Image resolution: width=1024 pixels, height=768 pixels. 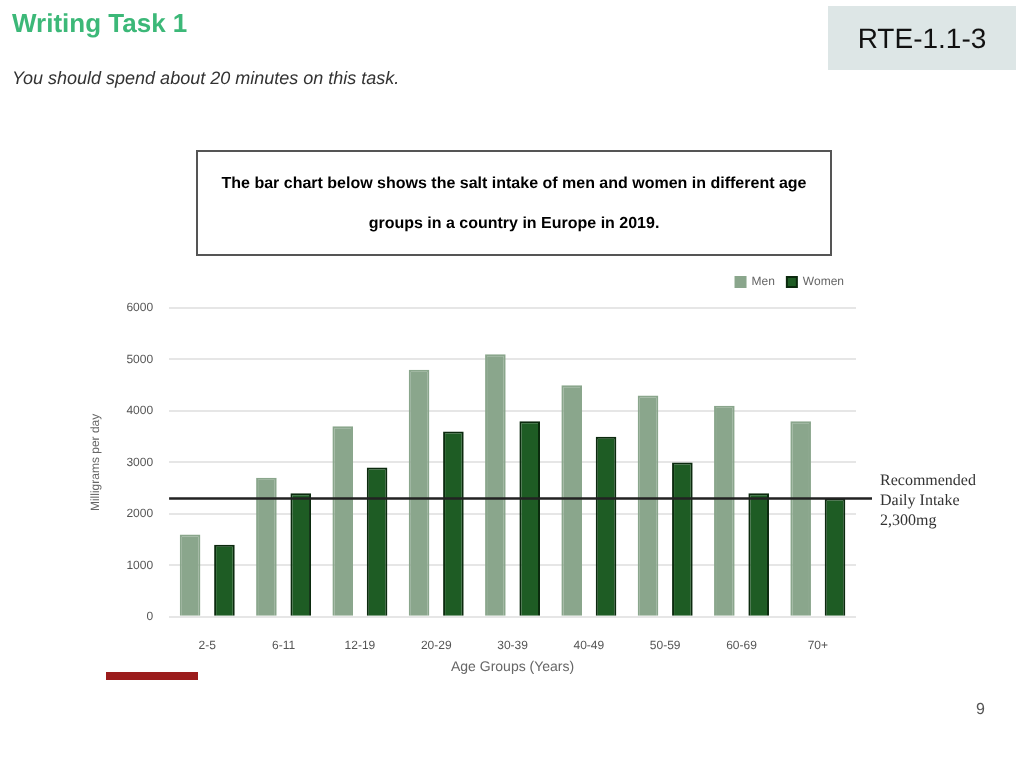 I want to click on text: 9, so click(x=980, y=709).